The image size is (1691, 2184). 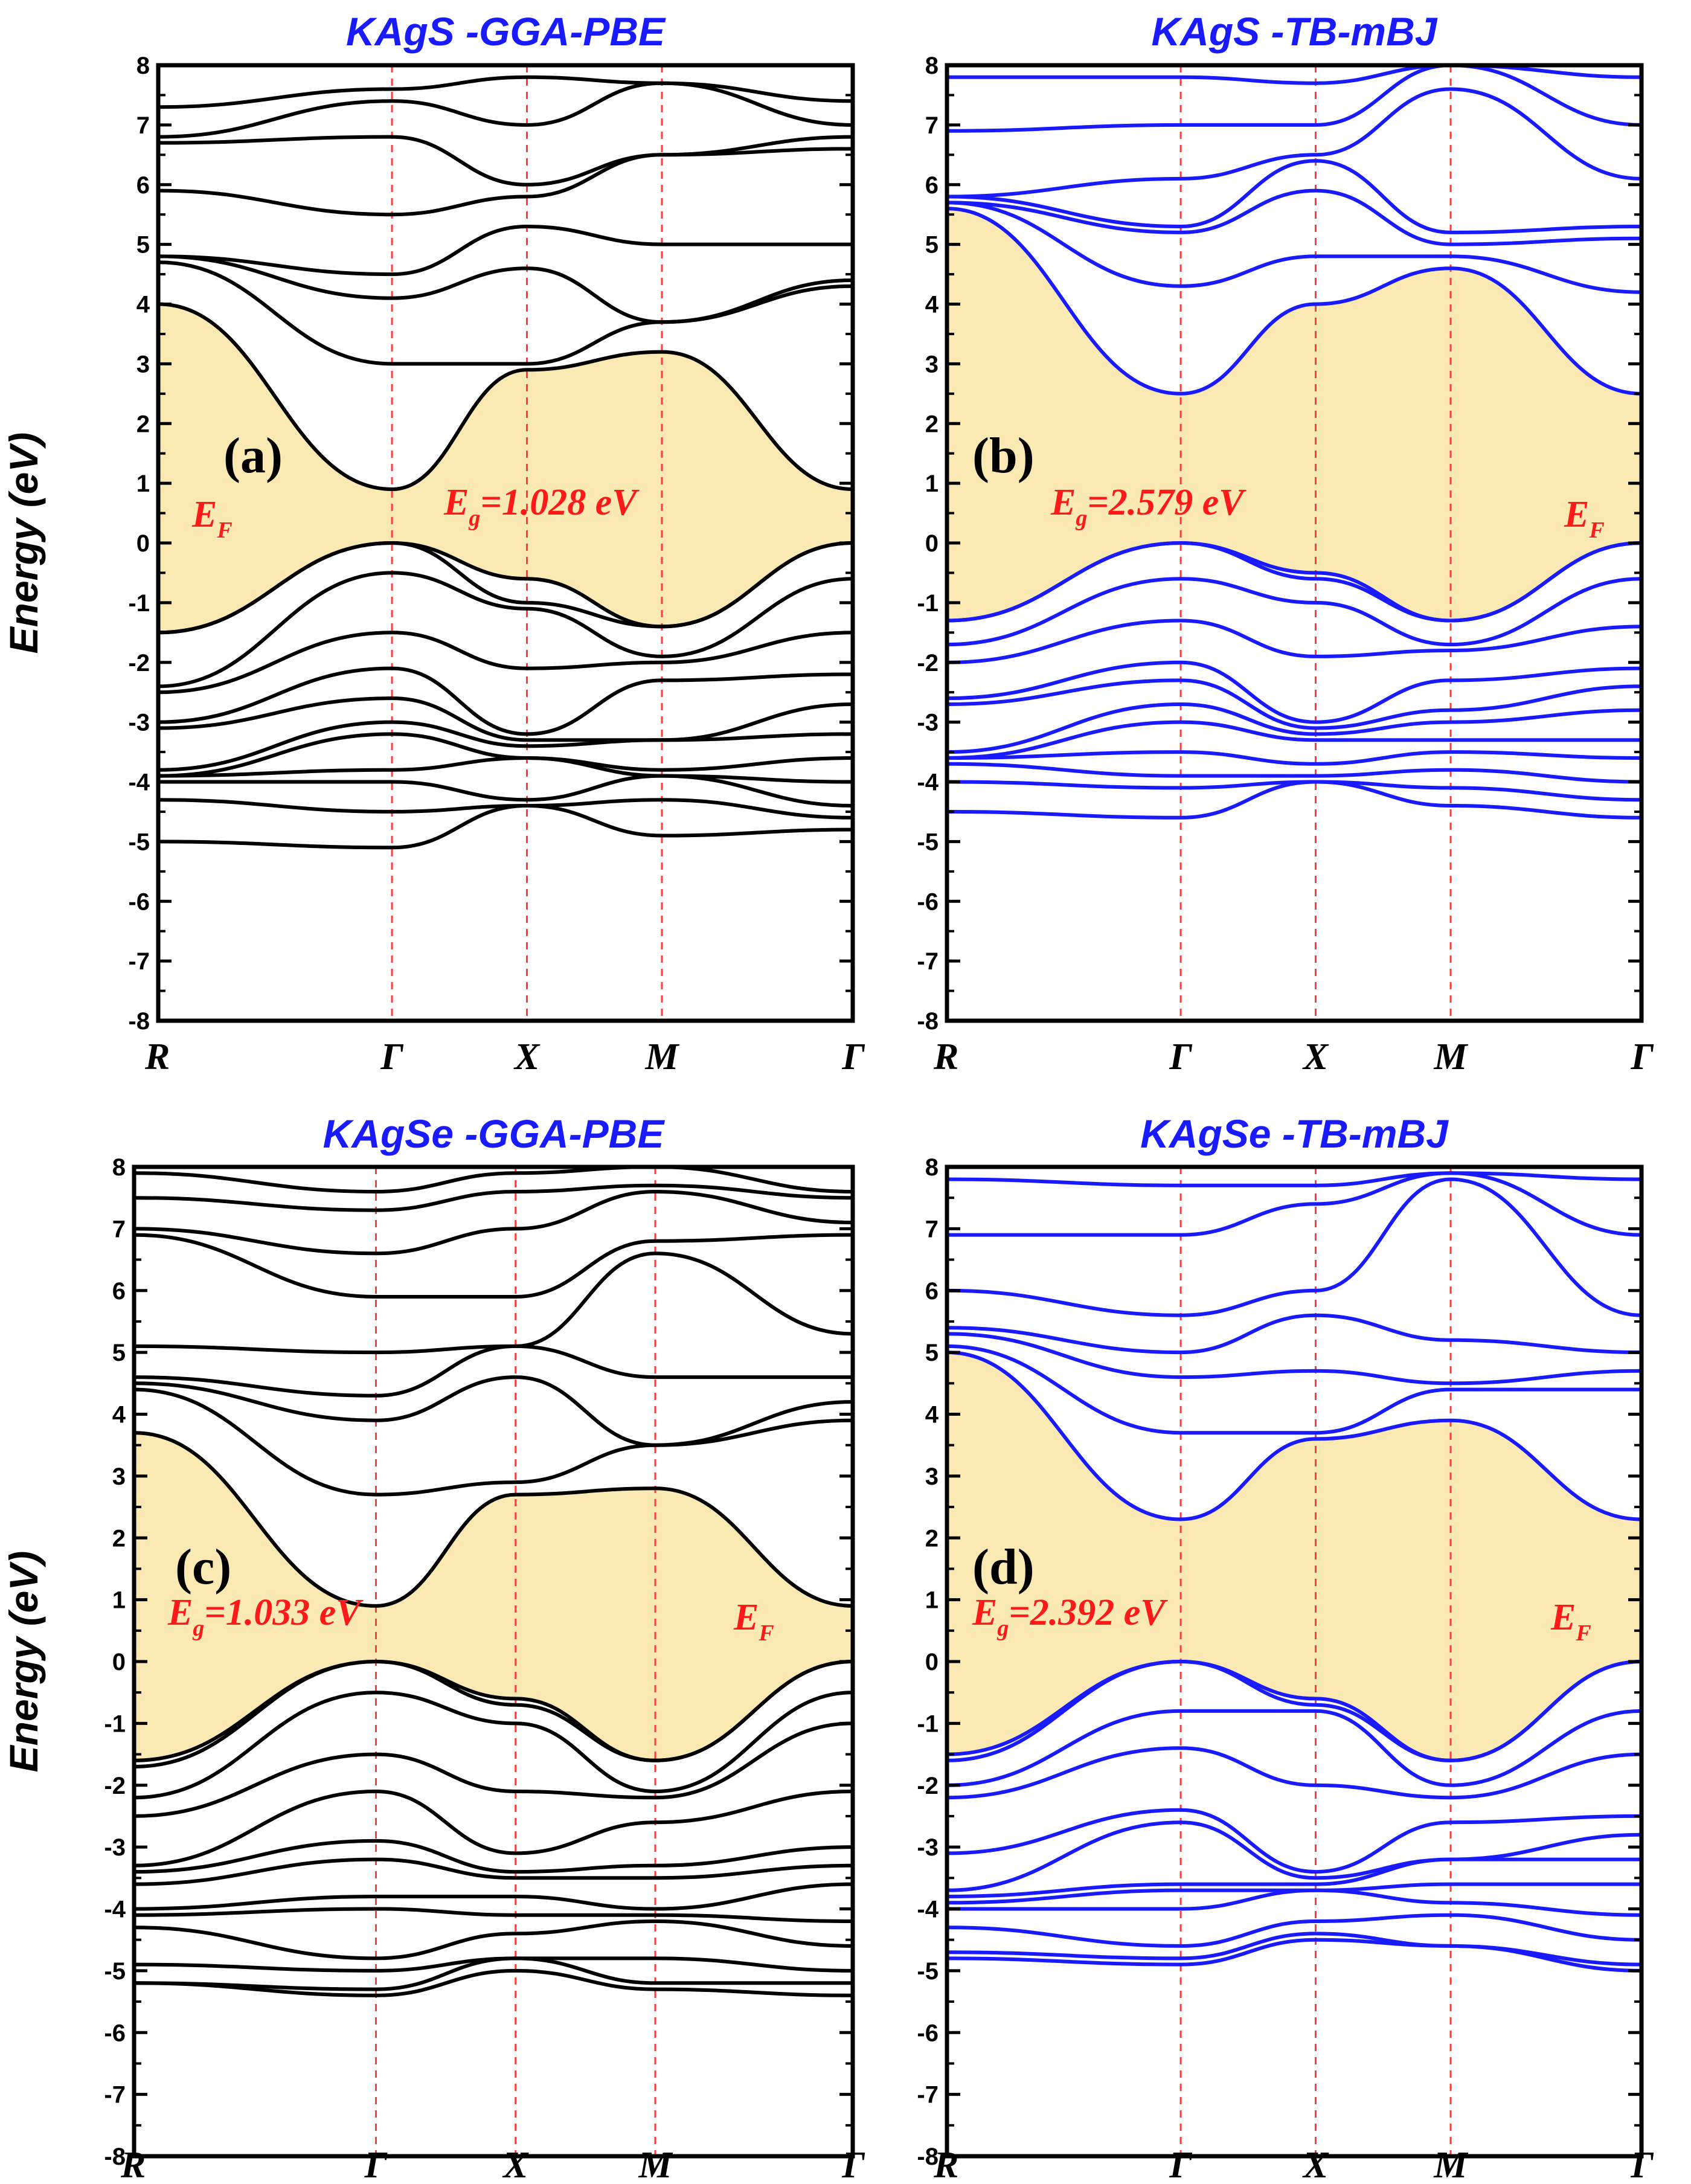 What do you see at coordinates (253, 456) in the screenshot?
I see `panel-label: (a)` at bounding box center [253, 456].